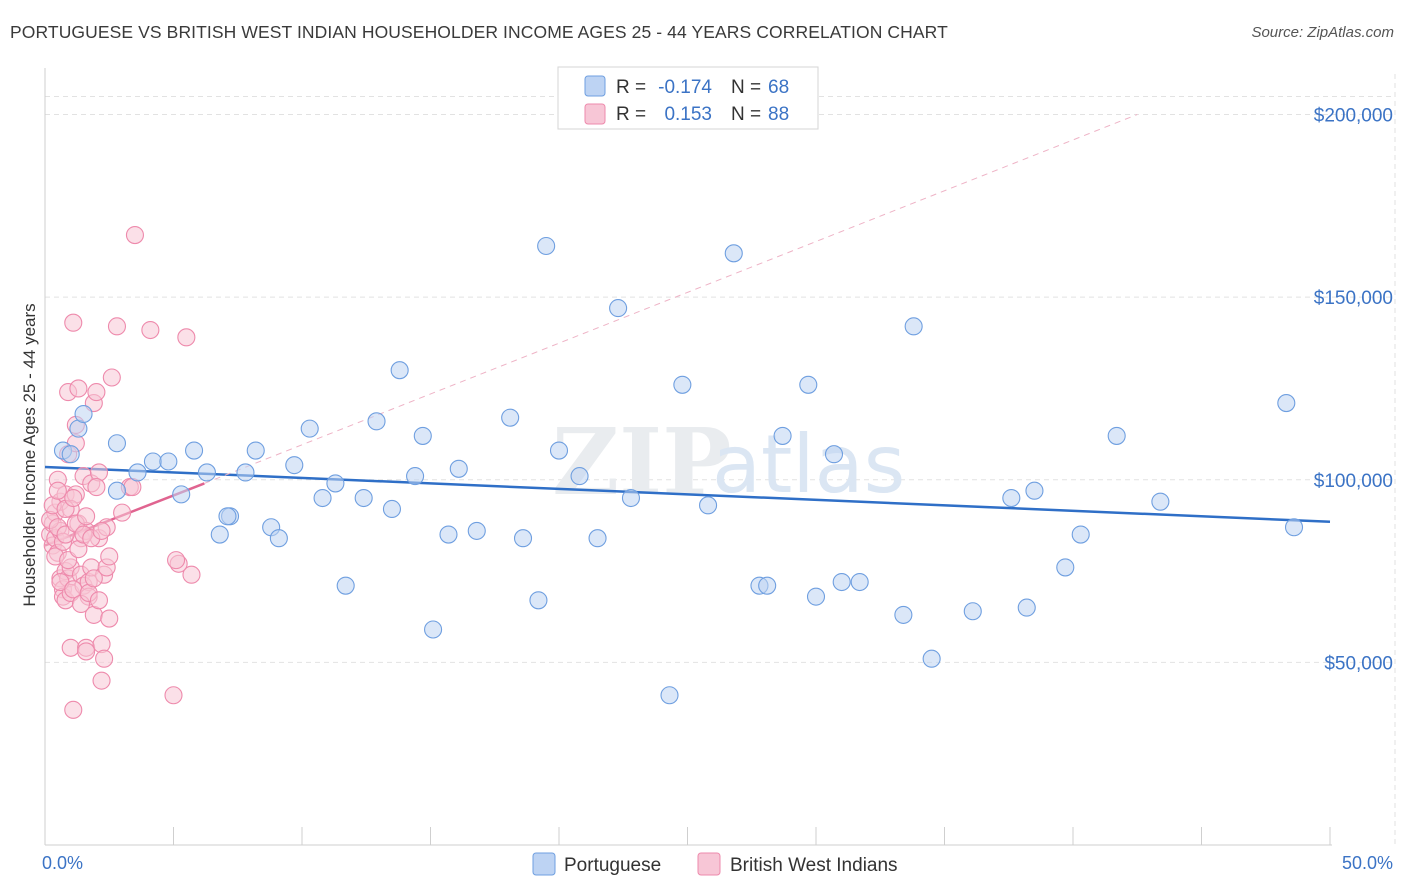 Image resolution: width=1406 pixels, height=892 pixels. Describe the element at coordinates (1322, 32) in the screenshot. I see `source-credit: Source: ZipAtlas.com` at that location.